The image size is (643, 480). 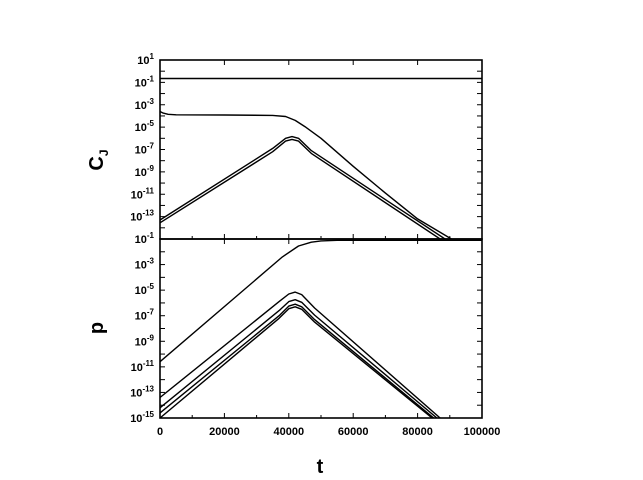 I want to click on top-y-tick-label: 10⁻⁵, so click(x=145, y=126).